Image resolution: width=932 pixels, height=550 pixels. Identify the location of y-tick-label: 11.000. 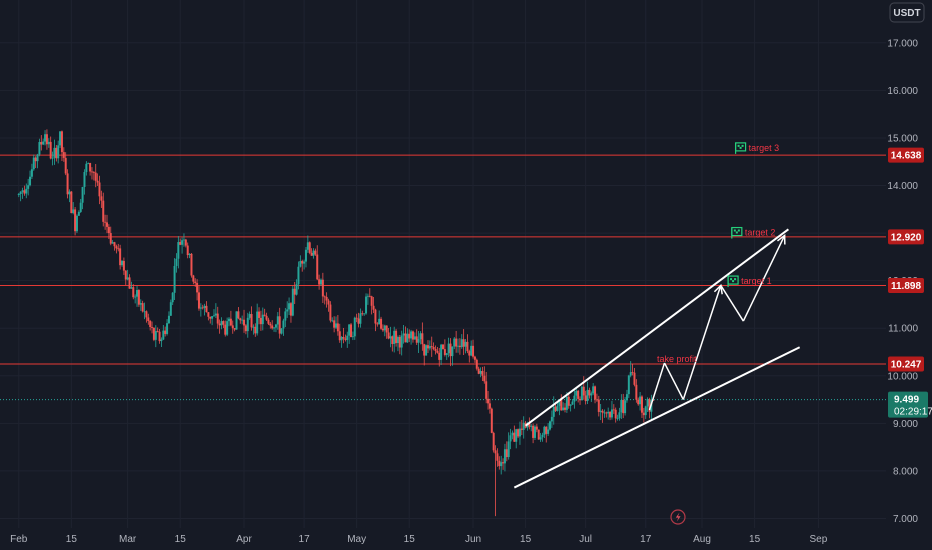
(903, 329).